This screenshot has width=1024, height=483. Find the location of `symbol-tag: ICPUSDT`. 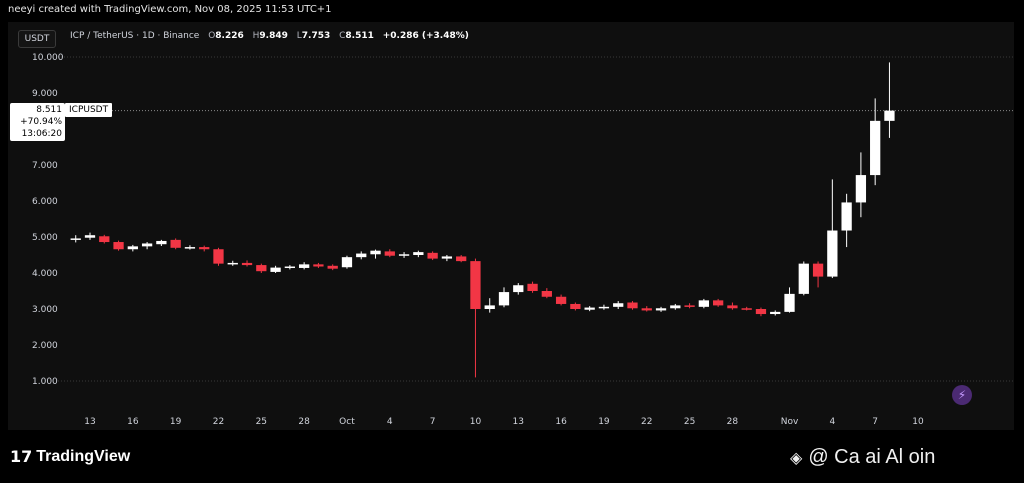

symbol-tag: ICPUSDT is located at coordinates (89, 110).